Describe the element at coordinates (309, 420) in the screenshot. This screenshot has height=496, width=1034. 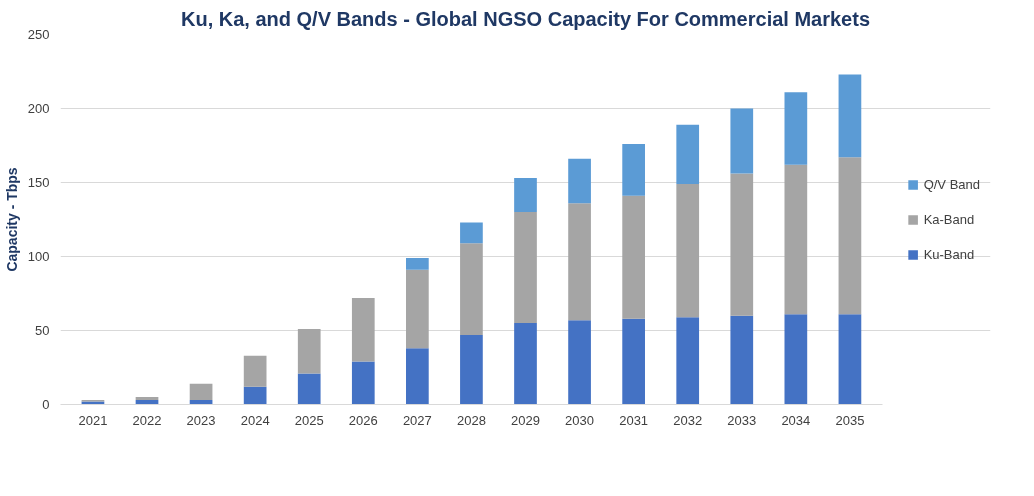
I see `x-tick-label: 2025` at that location.